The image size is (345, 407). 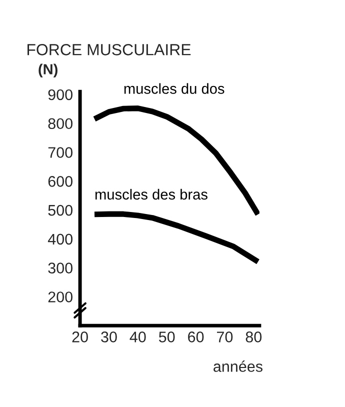 I want to click on y-tick-label: 400, so click(x=60, y=239).